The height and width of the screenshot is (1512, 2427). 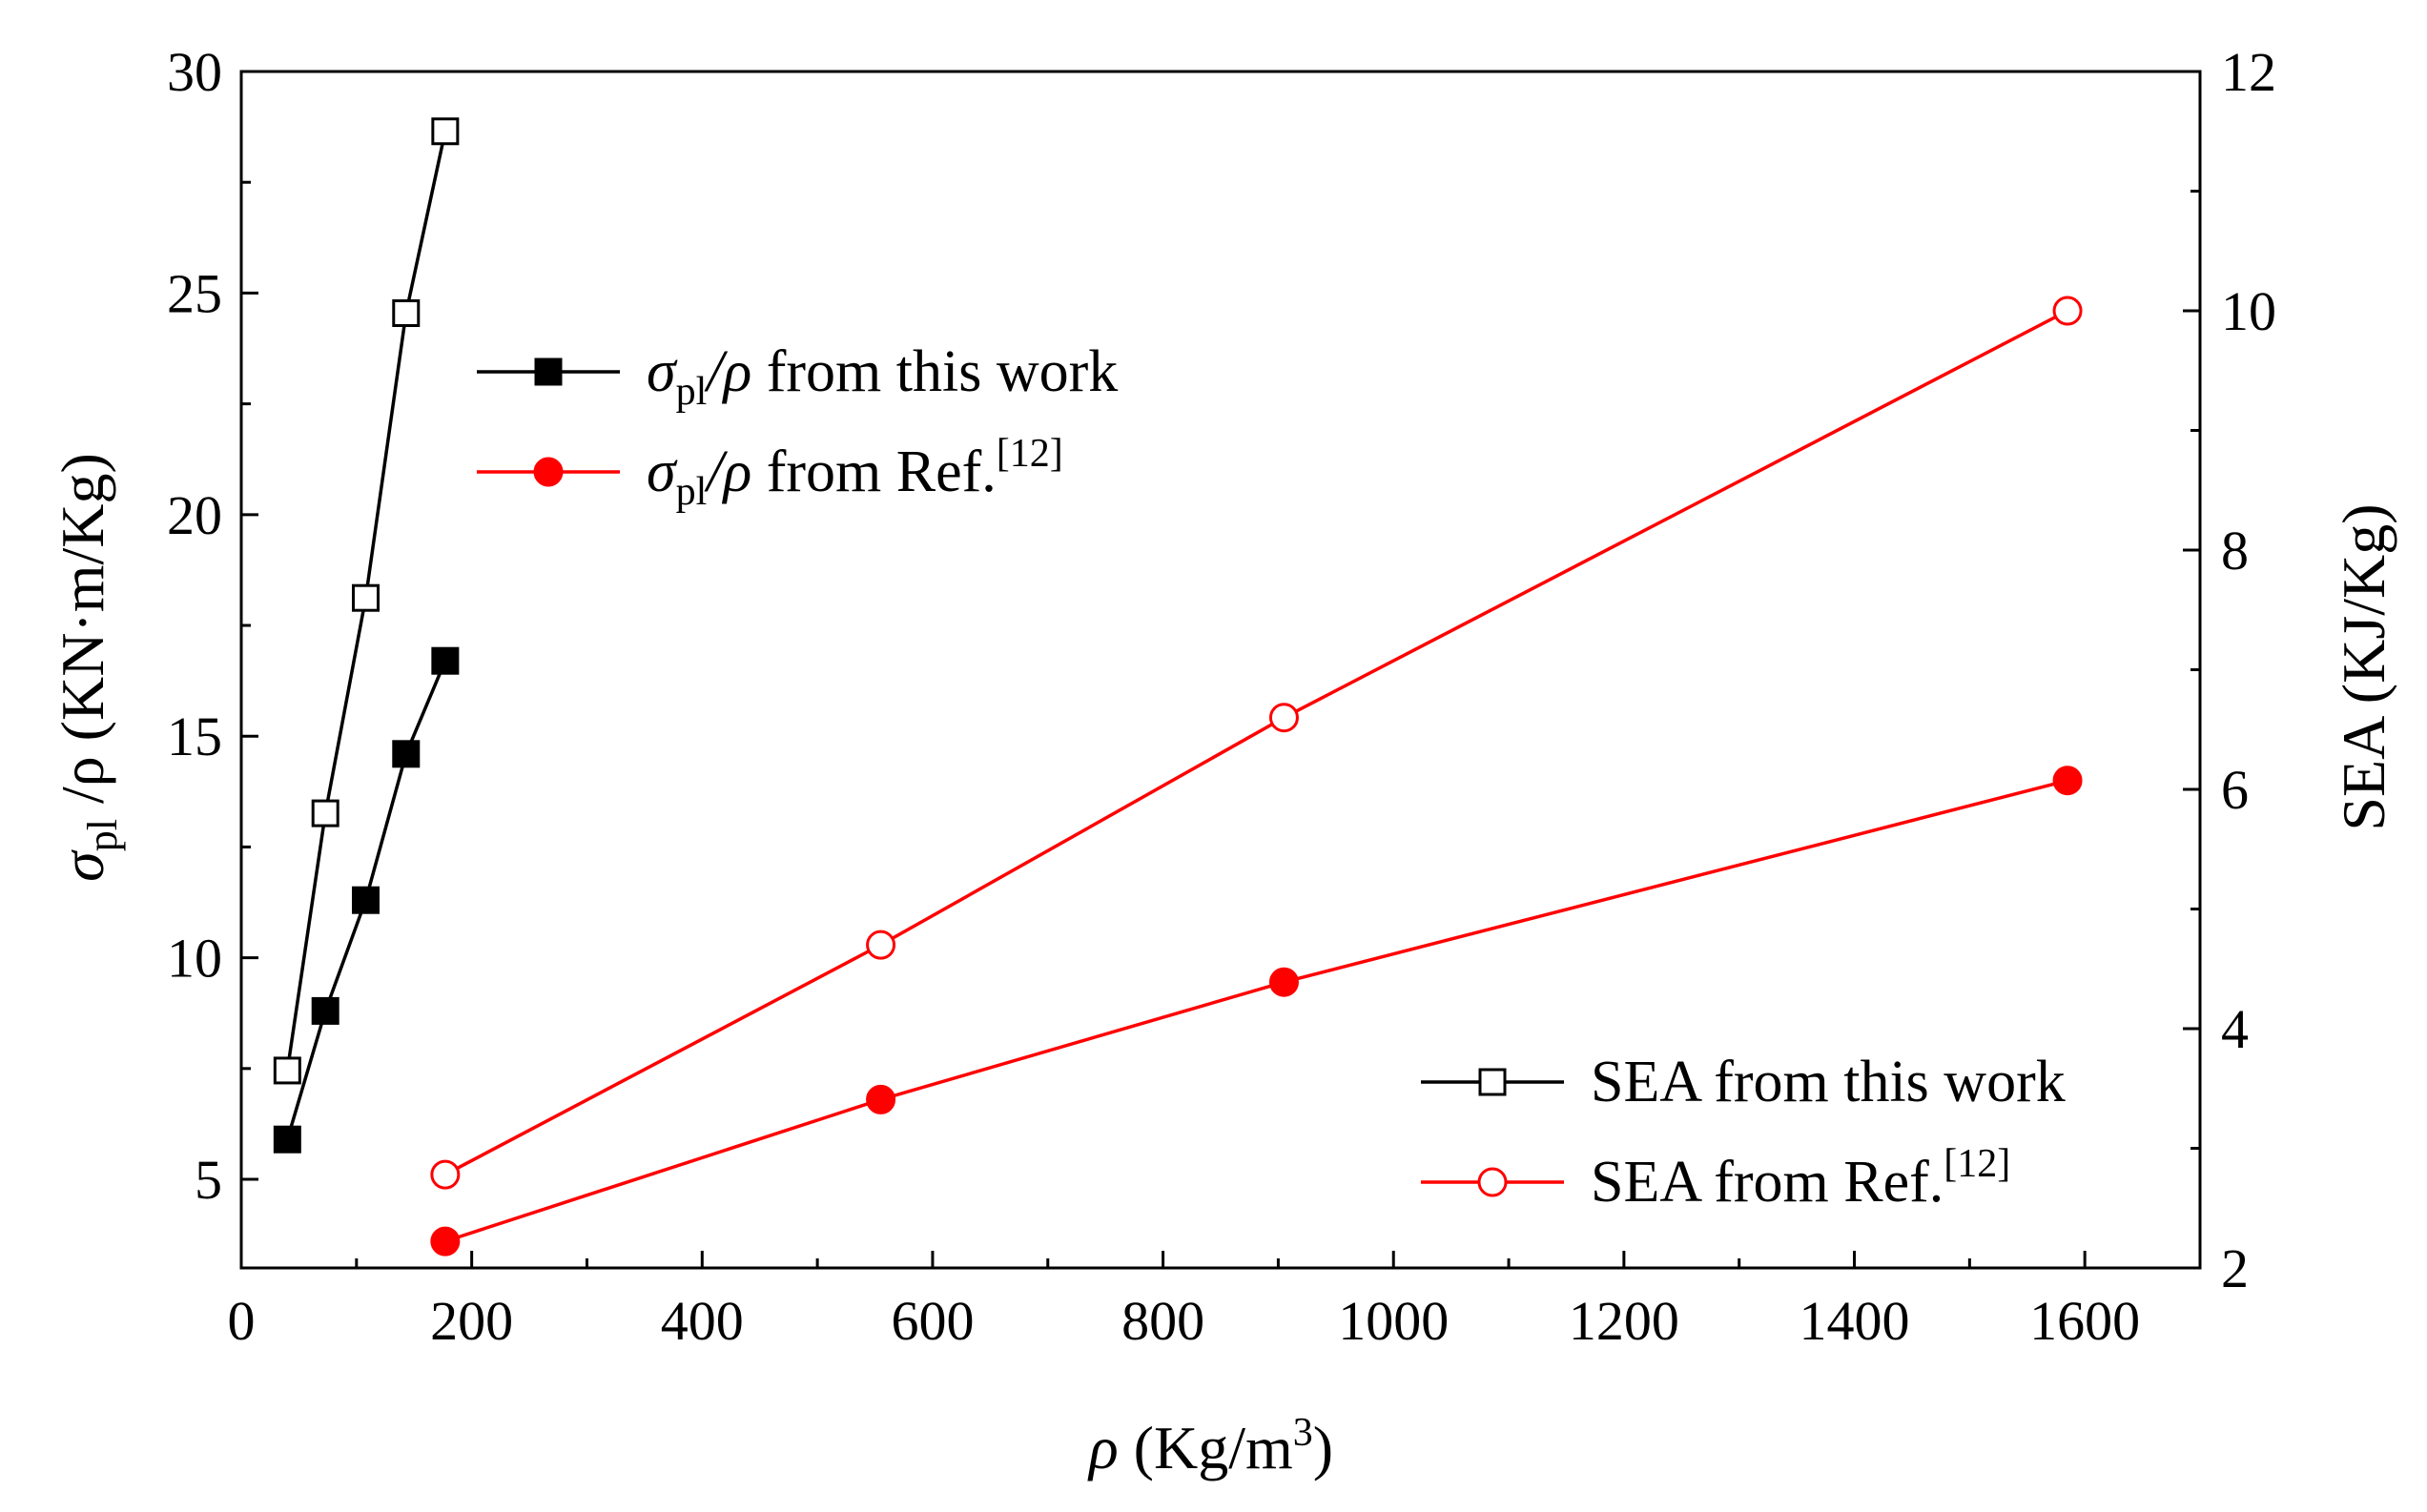 I want to click on x-tick-label: 1400, so click(x=1855, y=1321).